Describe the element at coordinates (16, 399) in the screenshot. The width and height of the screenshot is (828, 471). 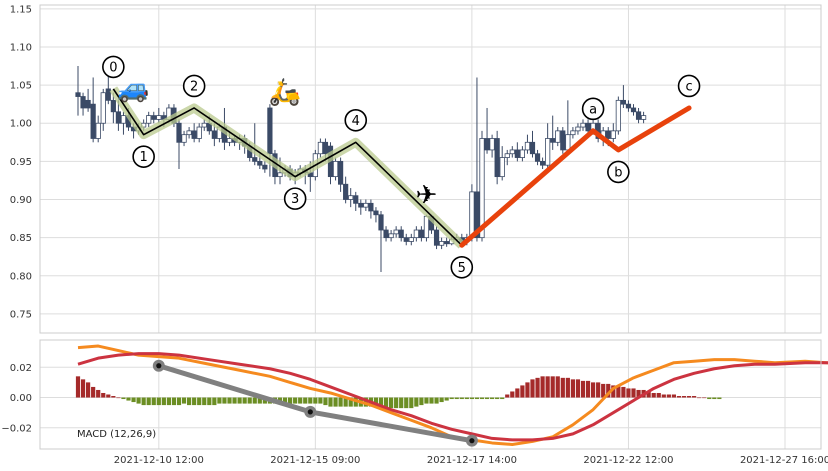
I see `macd-y-ticks: −0.02 0.00 0.02` at that location.